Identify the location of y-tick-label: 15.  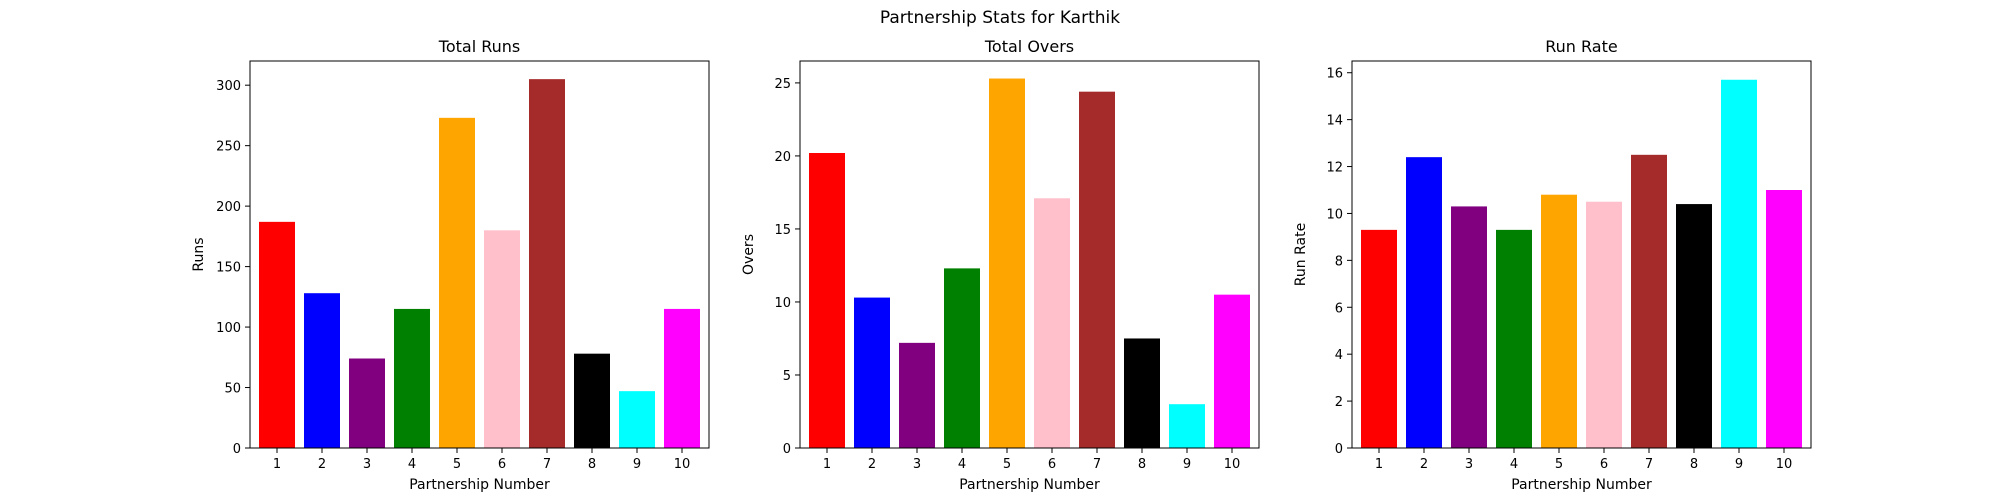
(782, 230).